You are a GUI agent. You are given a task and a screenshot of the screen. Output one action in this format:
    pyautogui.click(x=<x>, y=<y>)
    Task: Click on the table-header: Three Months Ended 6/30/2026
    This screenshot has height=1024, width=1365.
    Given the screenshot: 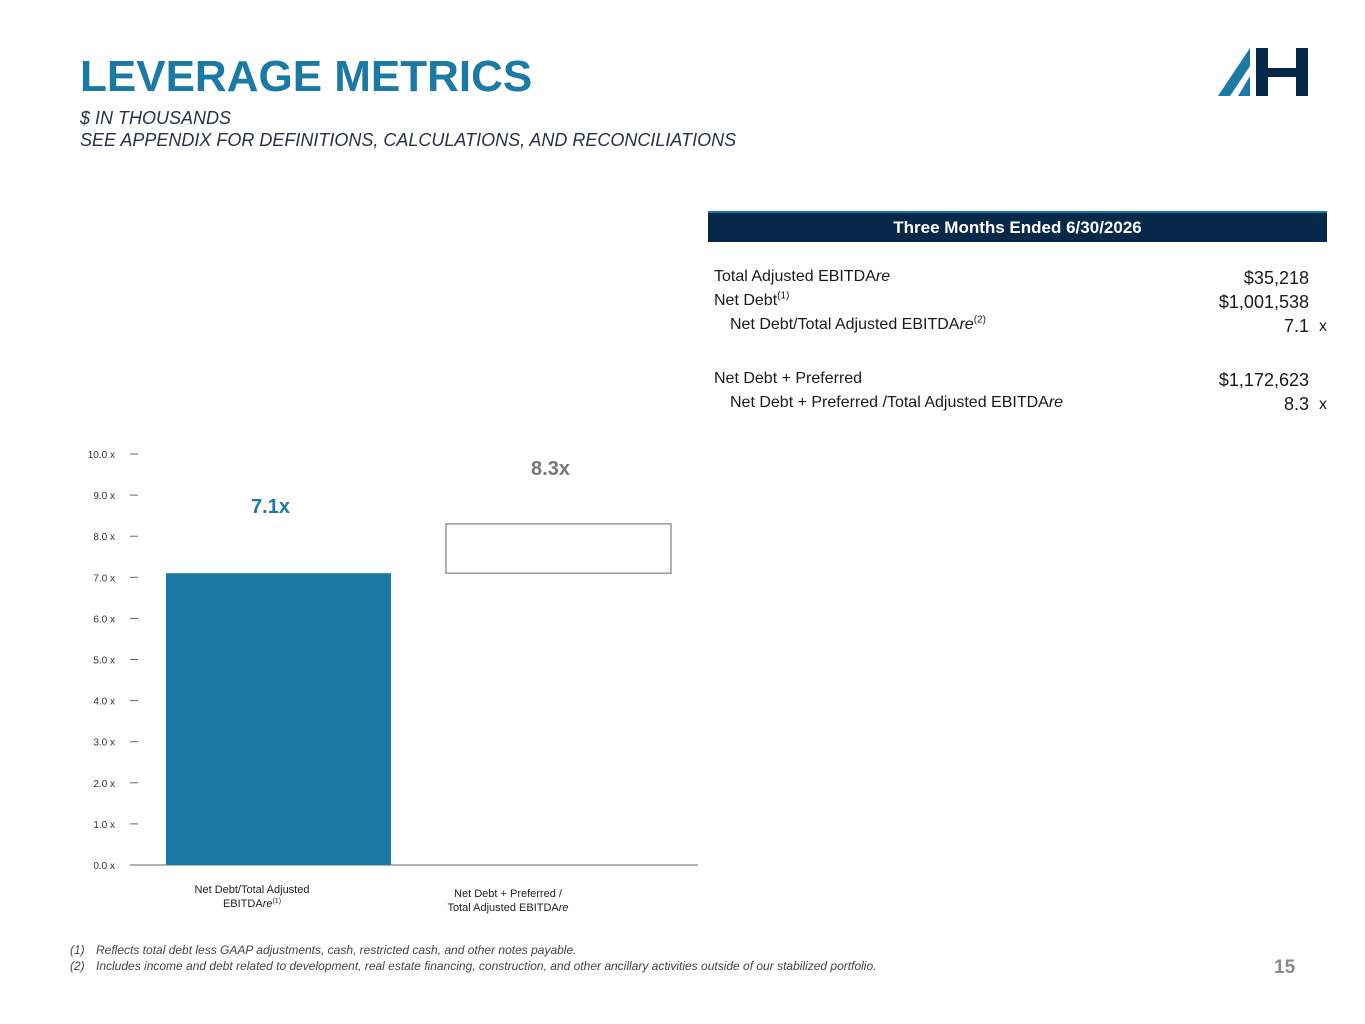 What is the action you would take?
    pyautogui.click(x=1017, y=226)
    